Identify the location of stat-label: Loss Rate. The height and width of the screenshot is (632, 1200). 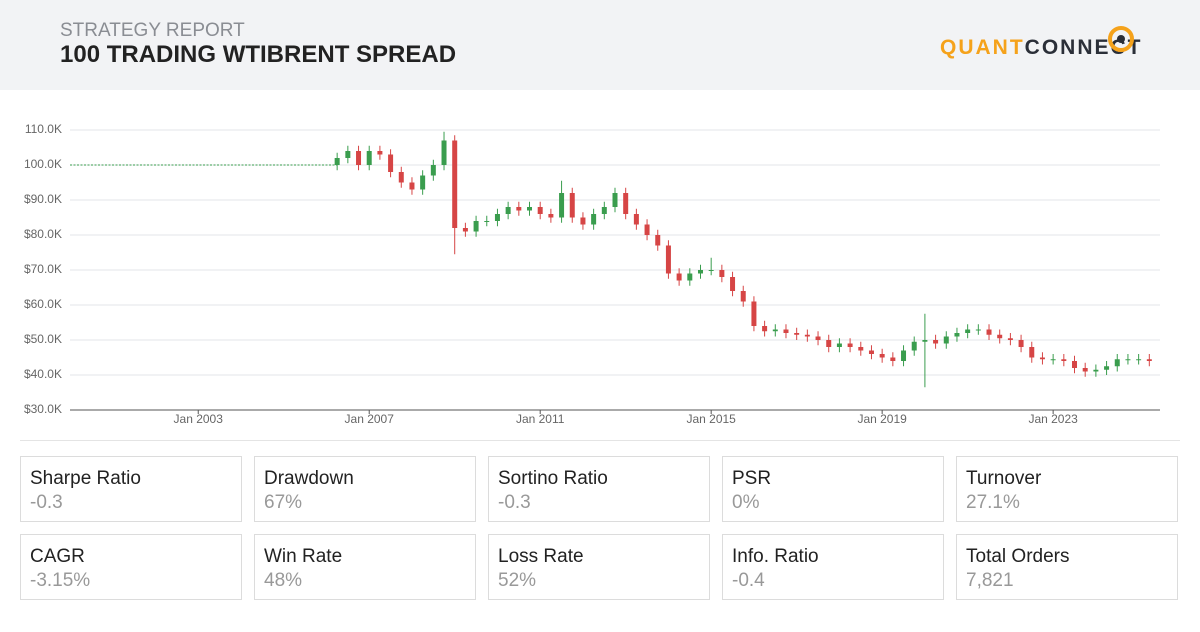
(541, 556).